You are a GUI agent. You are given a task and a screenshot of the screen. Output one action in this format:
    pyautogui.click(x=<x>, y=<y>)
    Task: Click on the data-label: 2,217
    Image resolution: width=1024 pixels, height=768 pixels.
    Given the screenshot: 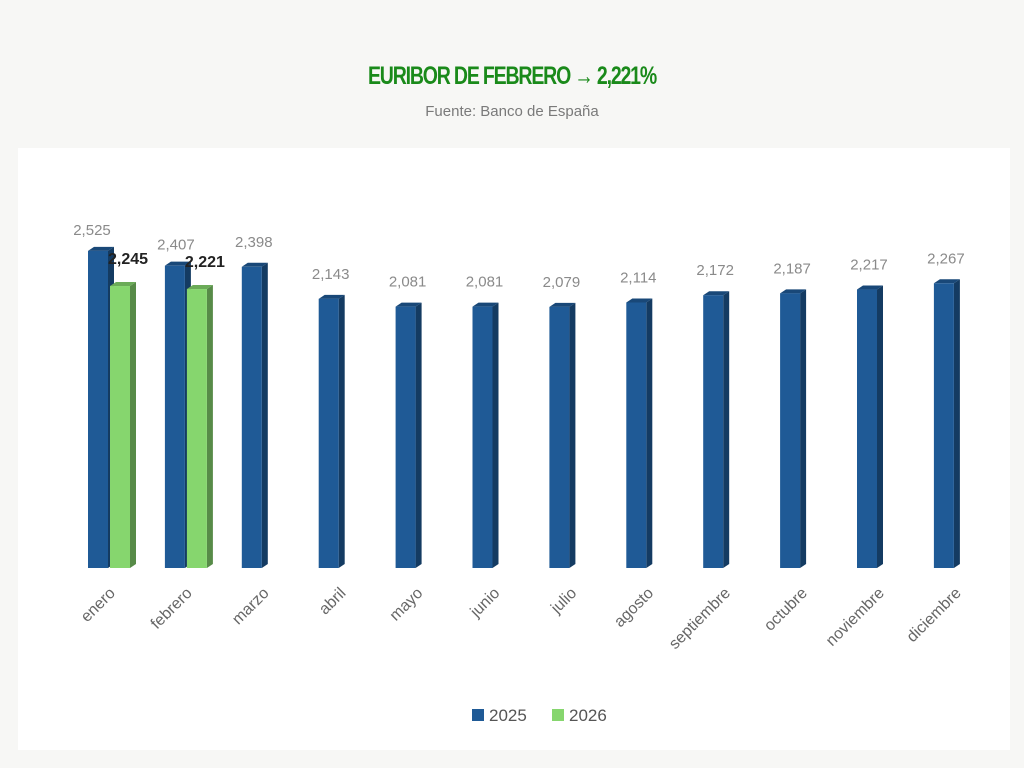 What is the action you would take?
    pyautogui.click(x=869, y=265)
    